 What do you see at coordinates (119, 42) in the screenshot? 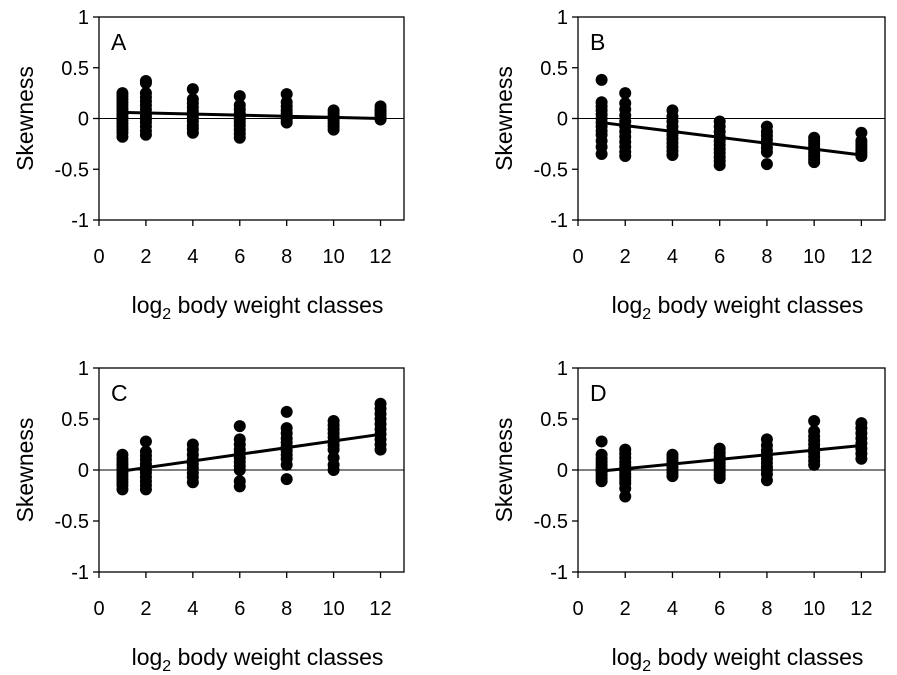
I see `panel-label: A` at bounding box center [119, 42].